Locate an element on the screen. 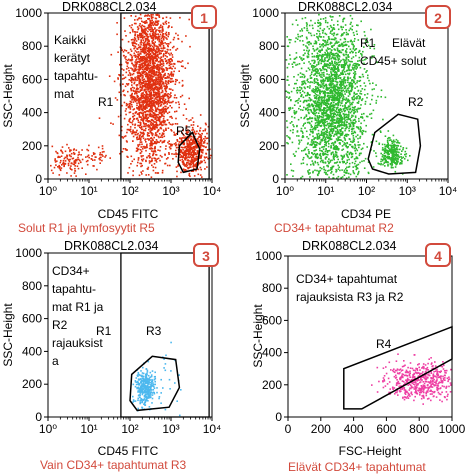  panel-1-x-tick-label: 10⁴ is located at coordinates (212, 191).